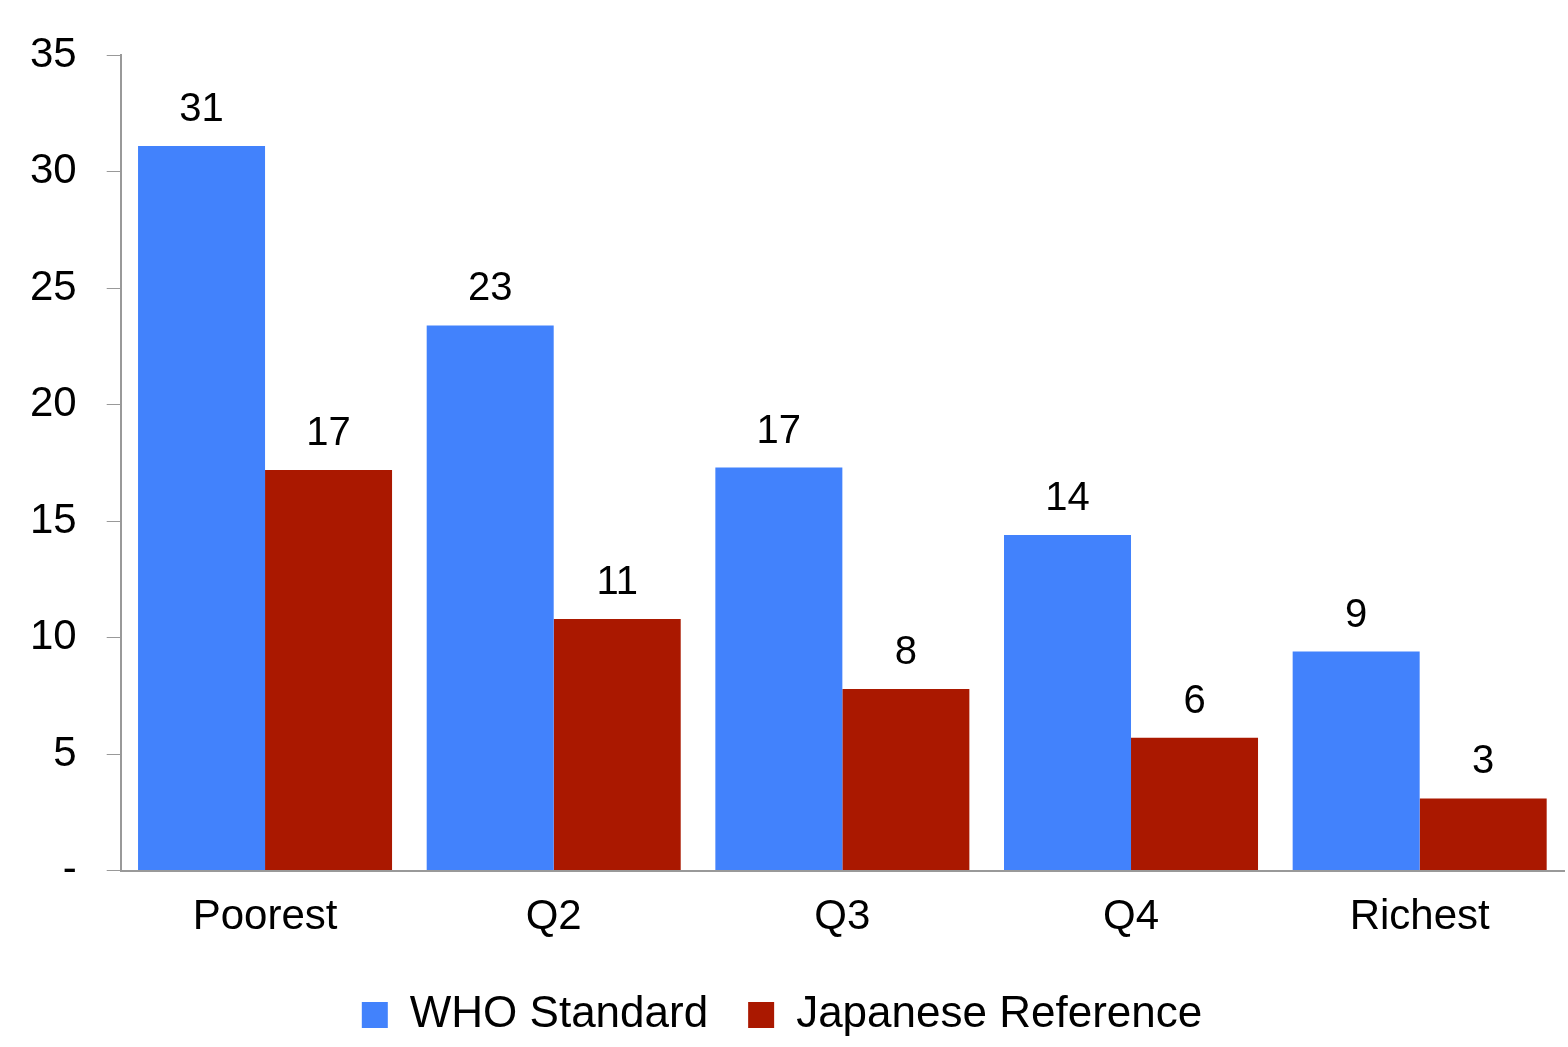  What do you see at coordinates (53, 402) in the screenshot?
I see `y-tick-label: 20` at bounding box center [53, 402].